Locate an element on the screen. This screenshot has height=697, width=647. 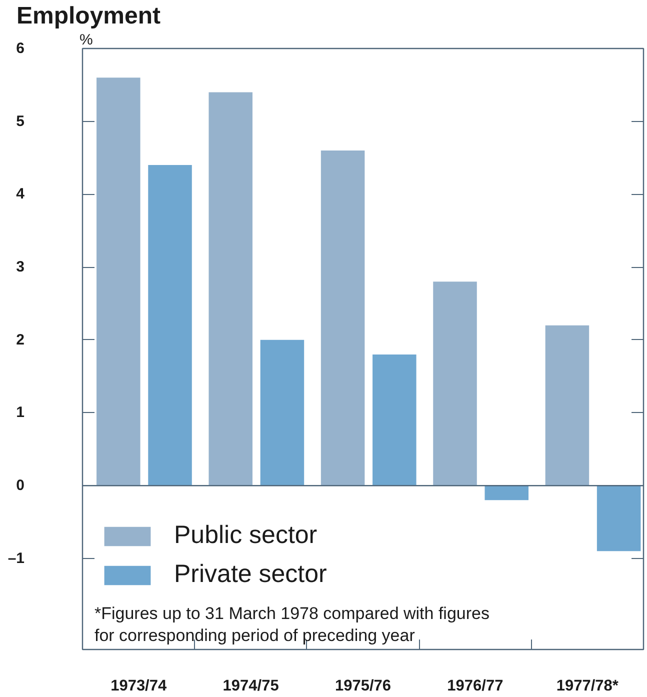
y-tick-label: –1 is located at coordinates (16, 558).